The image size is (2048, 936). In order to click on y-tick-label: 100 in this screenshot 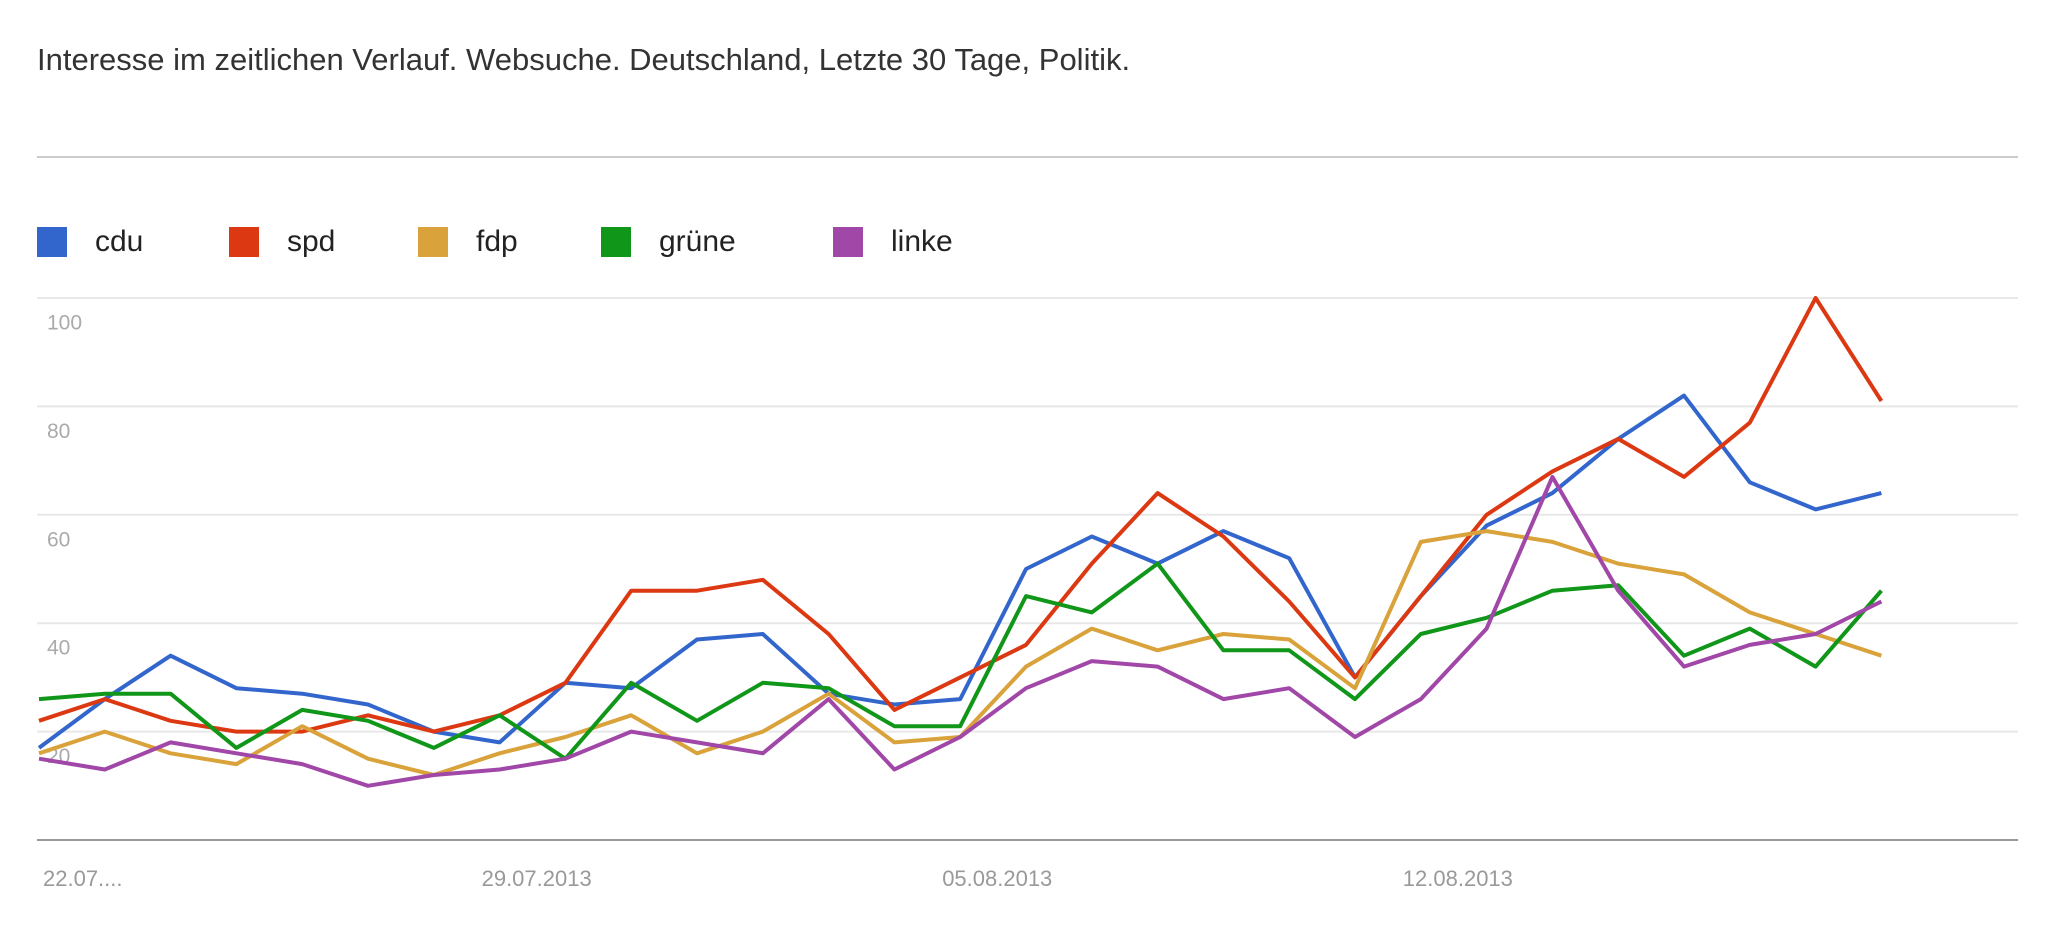, I will do `click(64, 323)`.